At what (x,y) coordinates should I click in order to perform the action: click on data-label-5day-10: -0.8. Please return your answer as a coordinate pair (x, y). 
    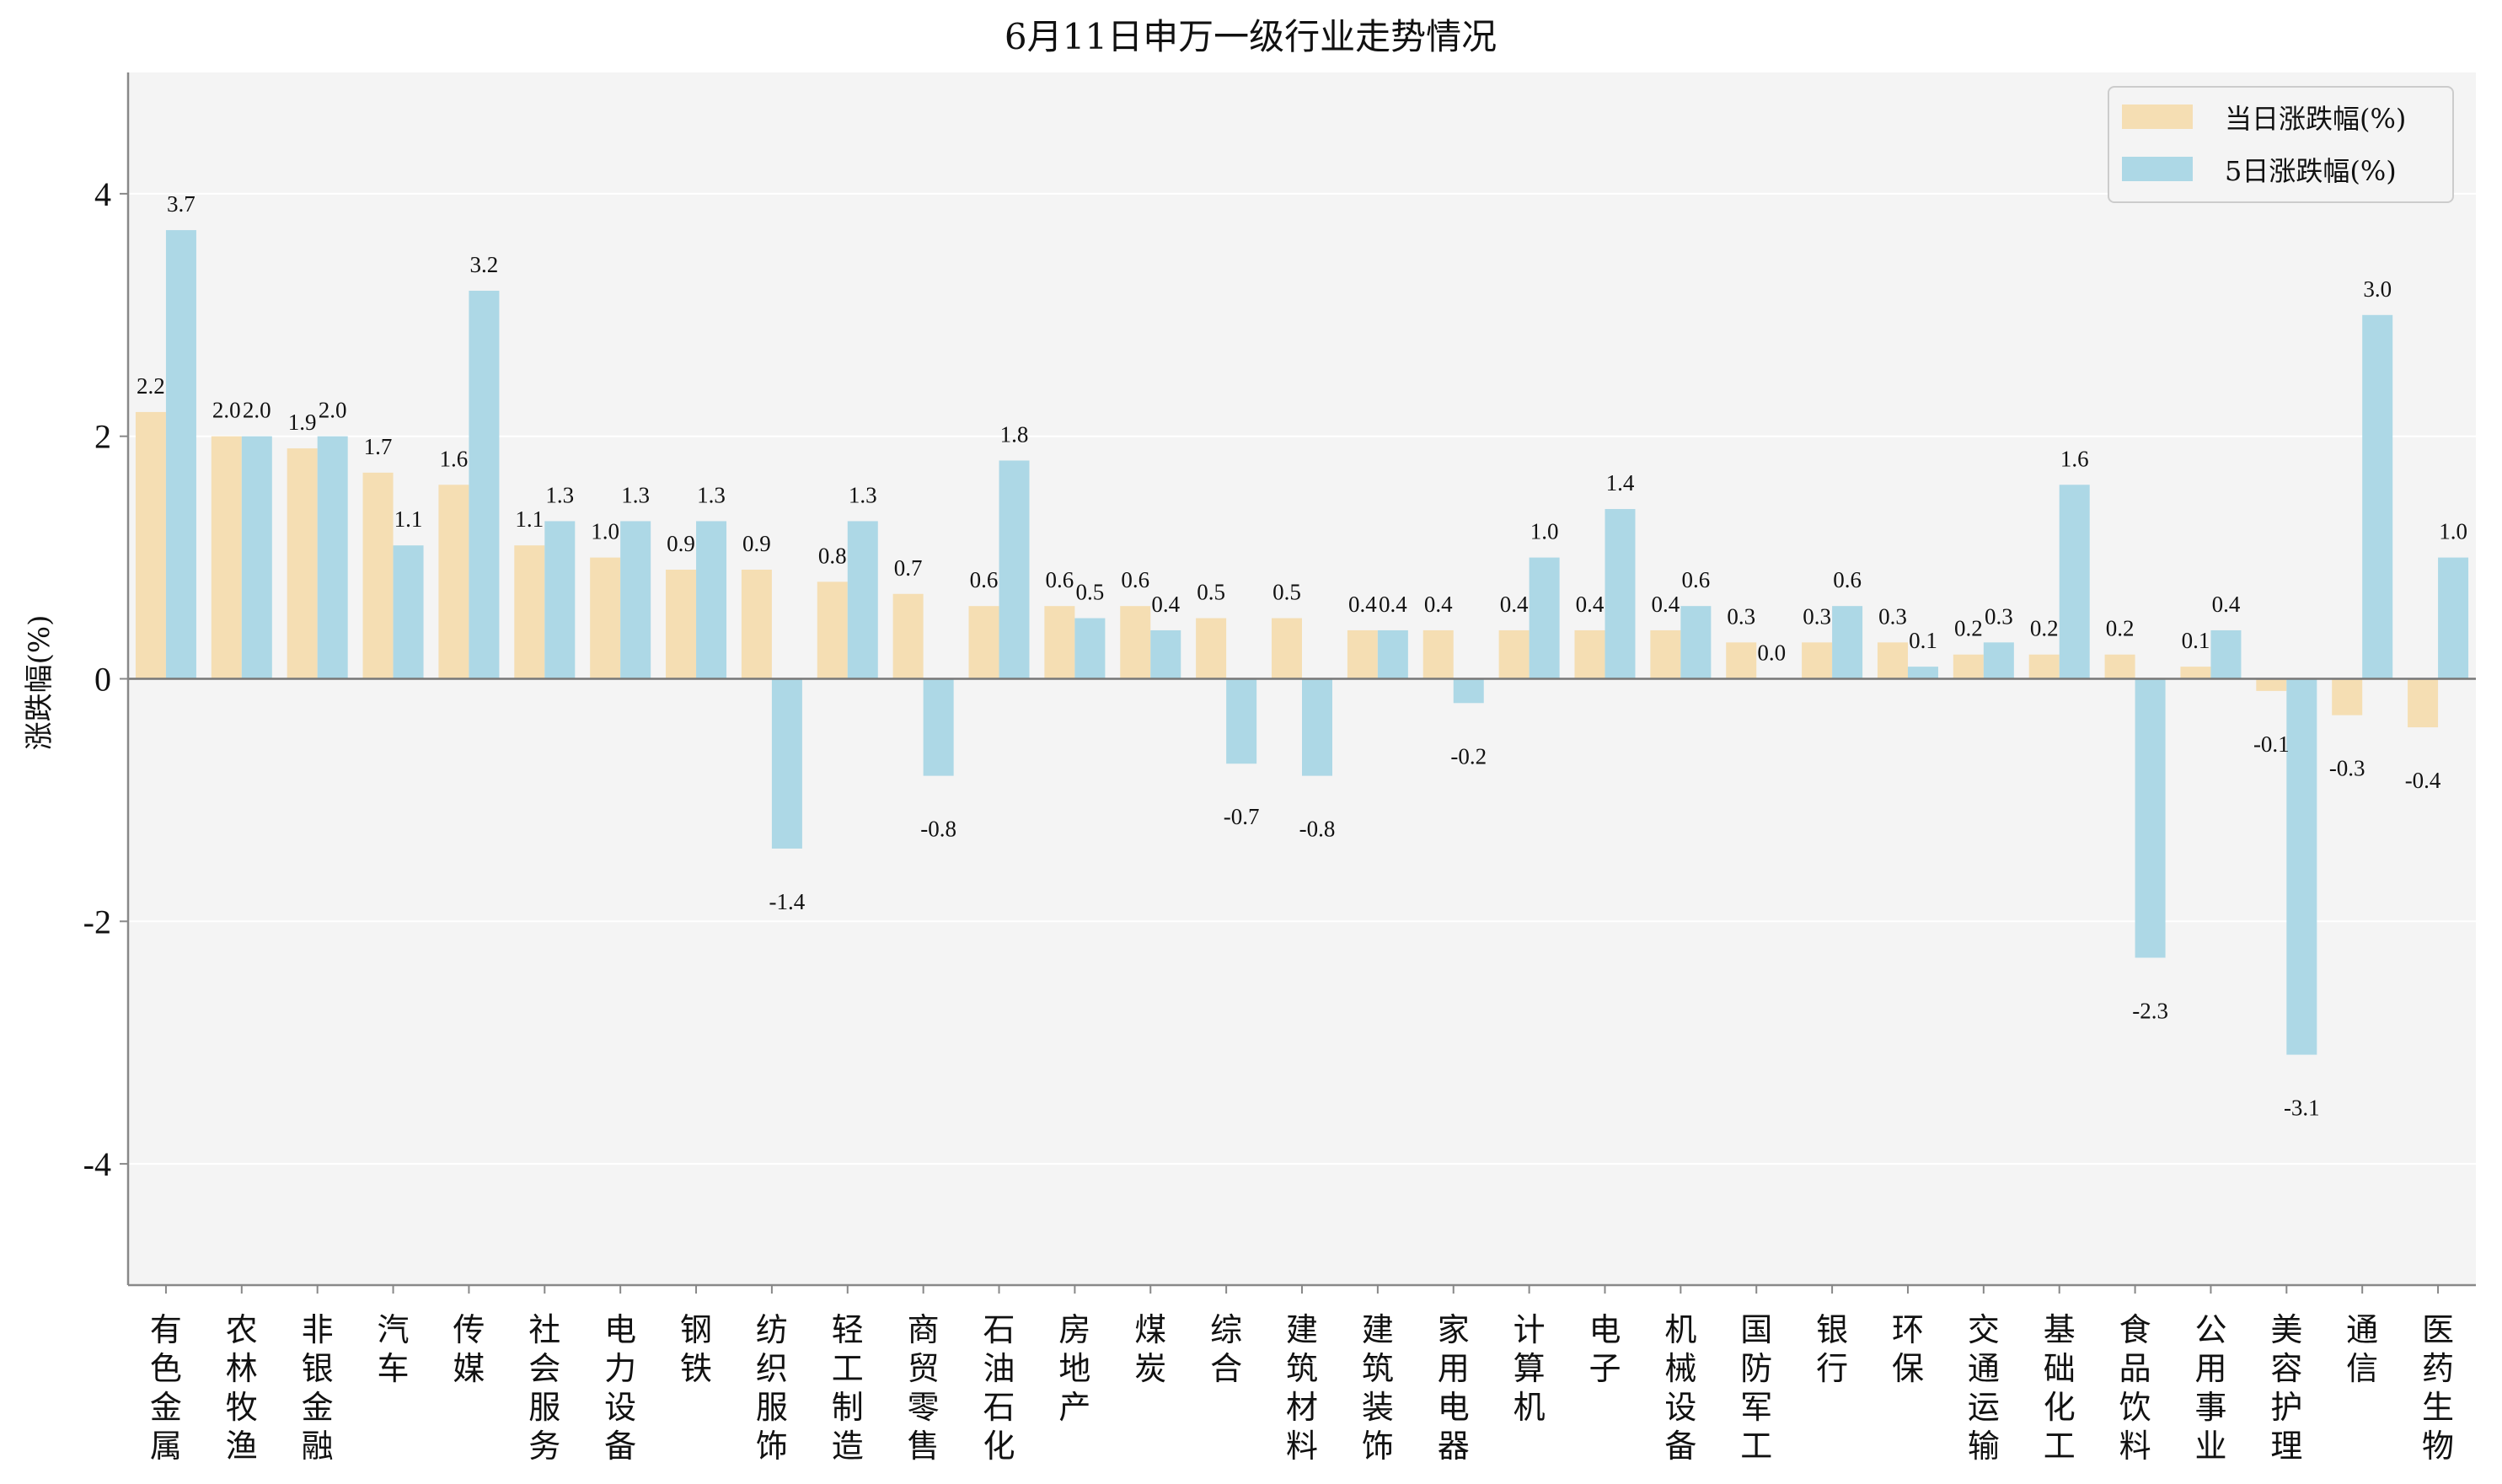
    Looking at the image, I should click on (938, 829).